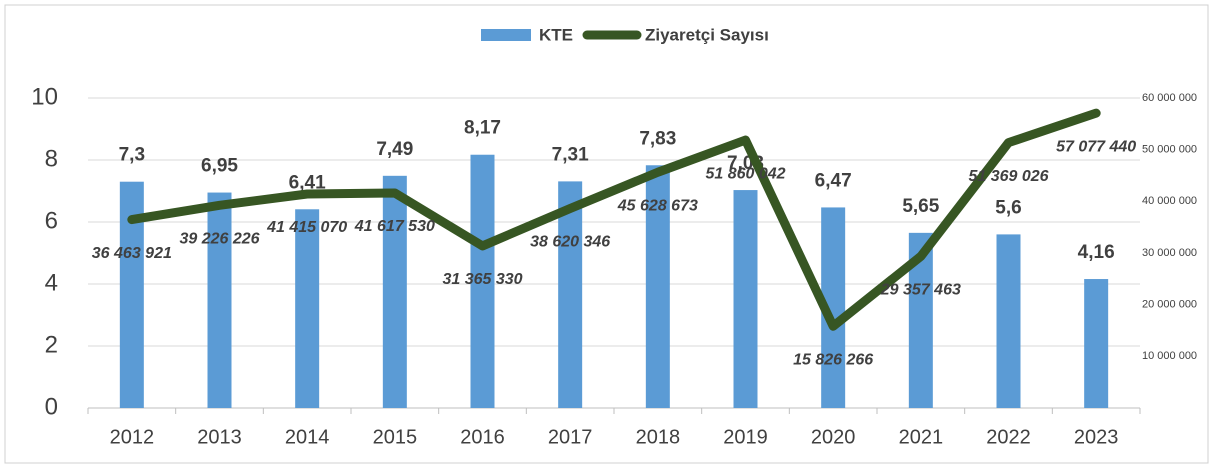 The width and height of the screenshot is (1213, 468). Describe the element at coordinates (1169, 150) in the screenshot. I see `y2-tick-label: 50 000 000` at that location.